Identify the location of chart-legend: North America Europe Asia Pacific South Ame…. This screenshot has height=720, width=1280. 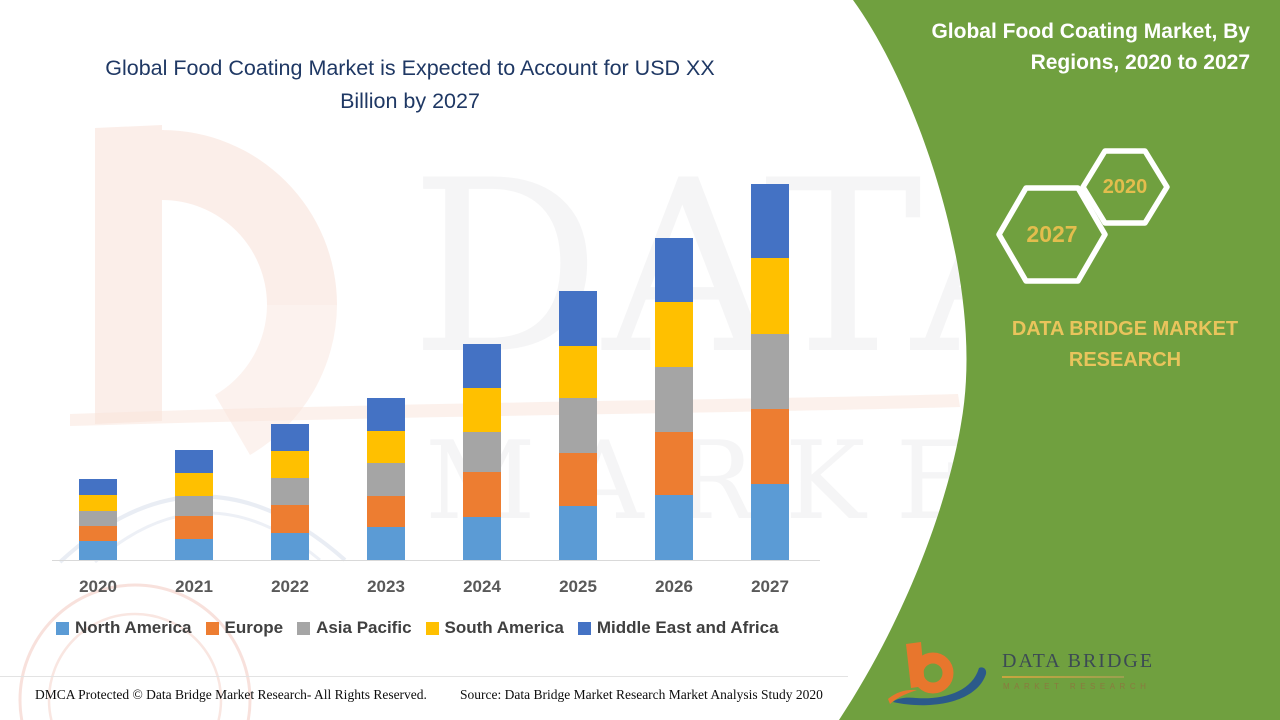
(424, 628).